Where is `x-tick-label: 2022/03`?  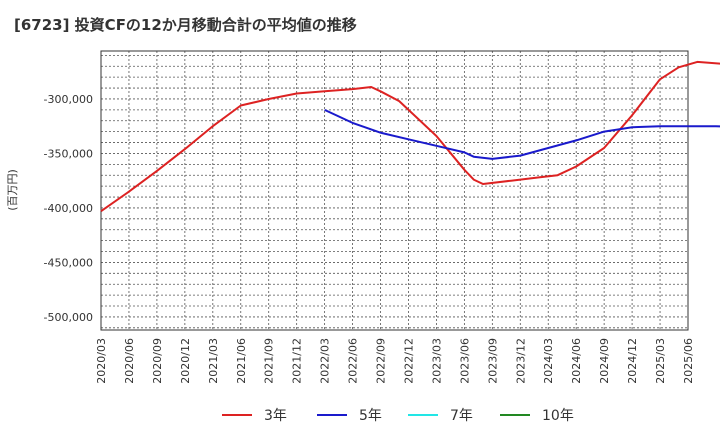
x-tick-label: 2022/03 is located at coordinates (325, 361).